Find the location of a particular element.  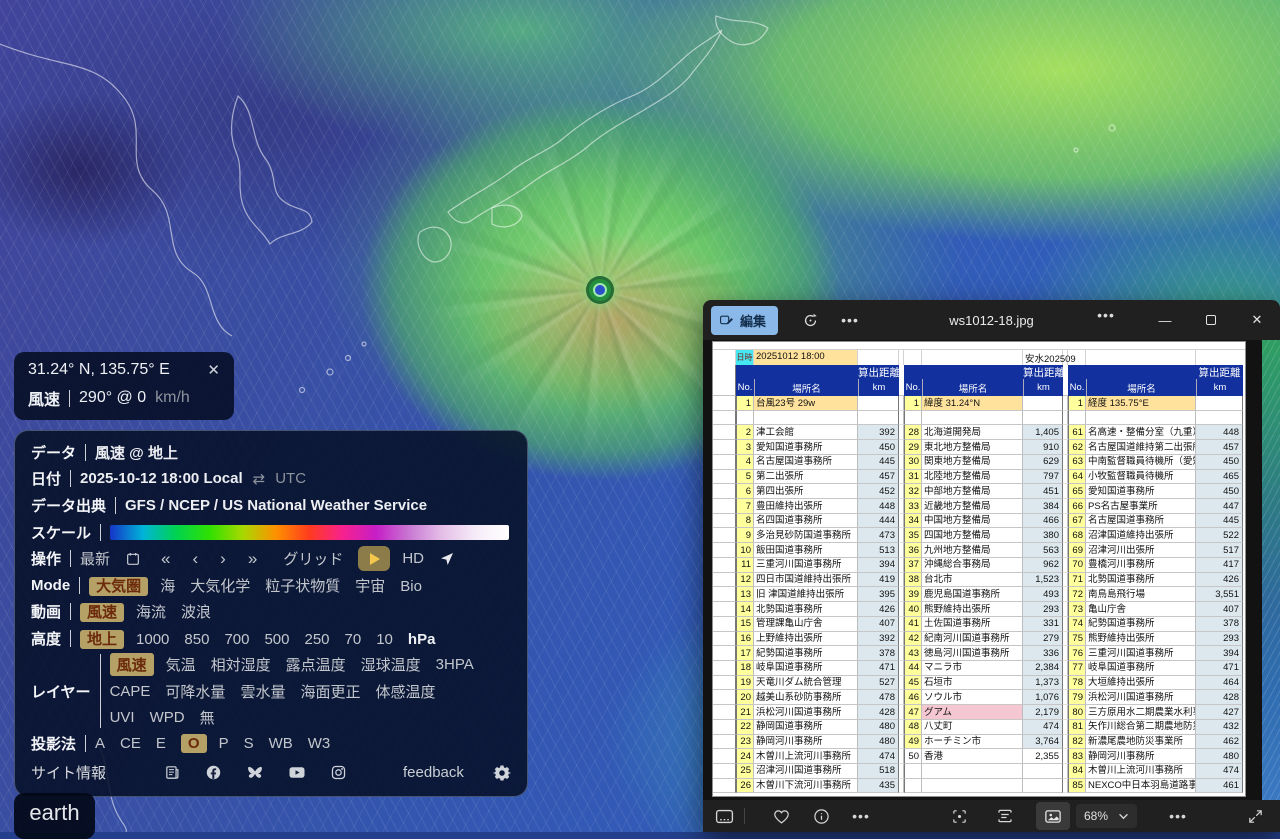

hd-toggle: HD is located at coordinates (413, 559).